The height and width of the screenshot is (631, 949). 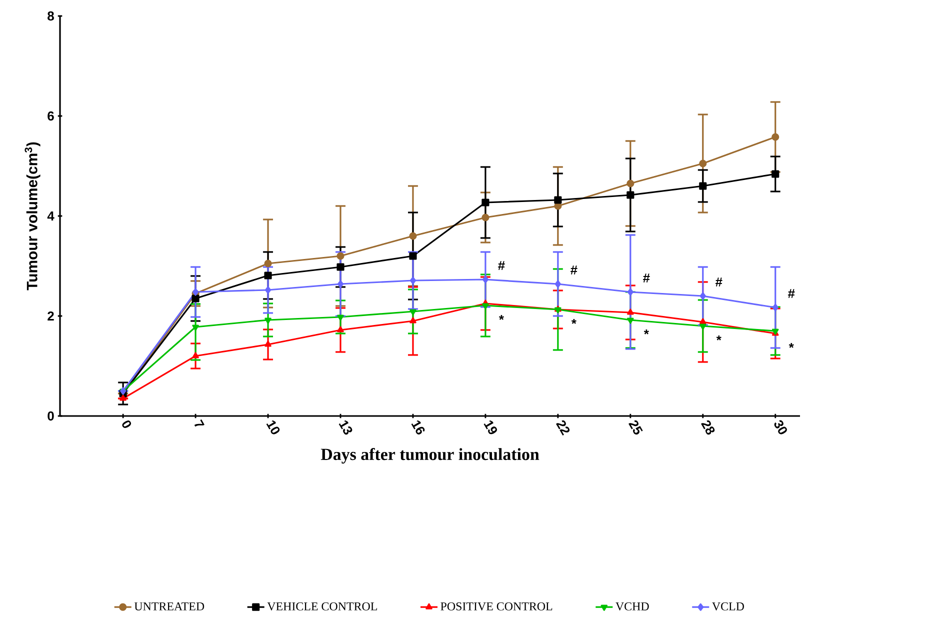 I want to click on x-tick-label: 13, so click(x=345, y=427).